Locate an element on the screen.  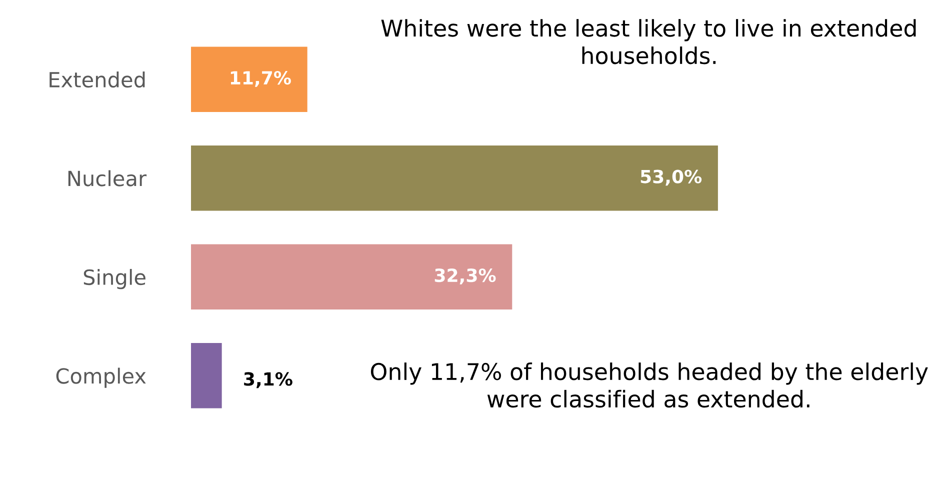
data-label: 11,7% is located at coordinates (260, 78).